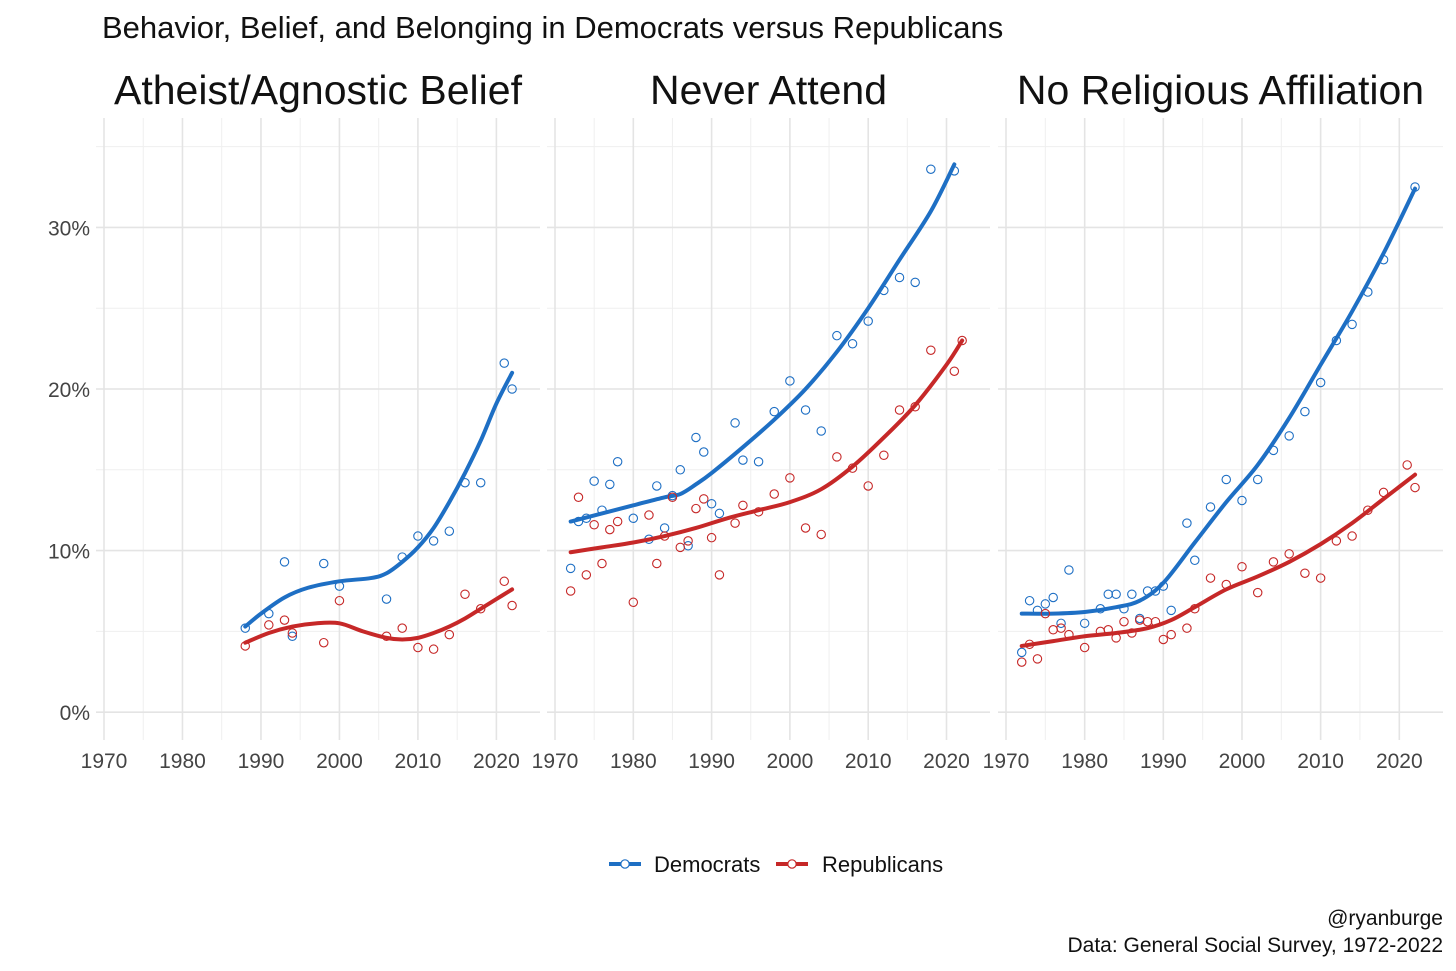 This screenshot has width=1456, height=971. I want to click on y-tick-label: 20%, so click(69, 390).